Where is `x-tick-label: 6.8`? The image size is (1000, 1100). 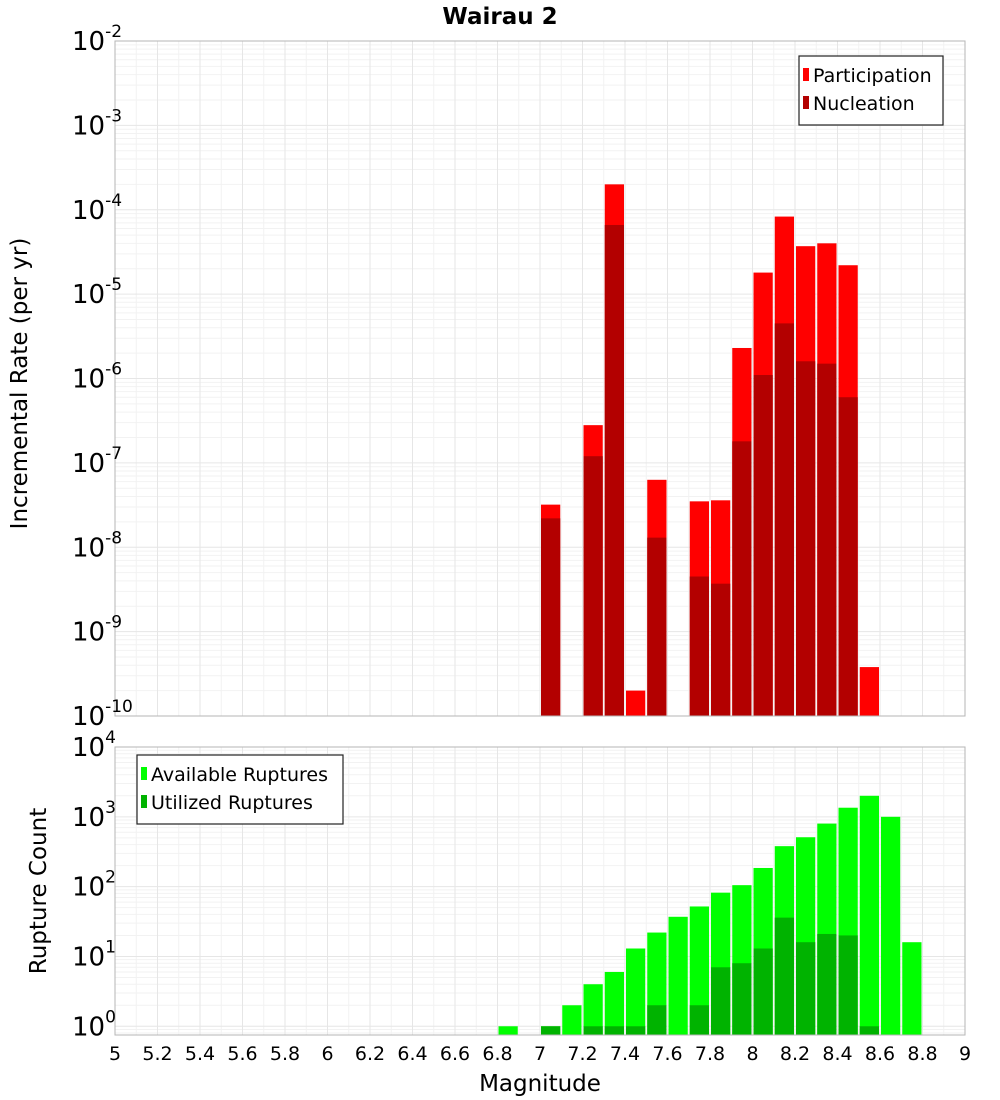 x-tick-label: 6.8 is located at coordinates (497, 1054).